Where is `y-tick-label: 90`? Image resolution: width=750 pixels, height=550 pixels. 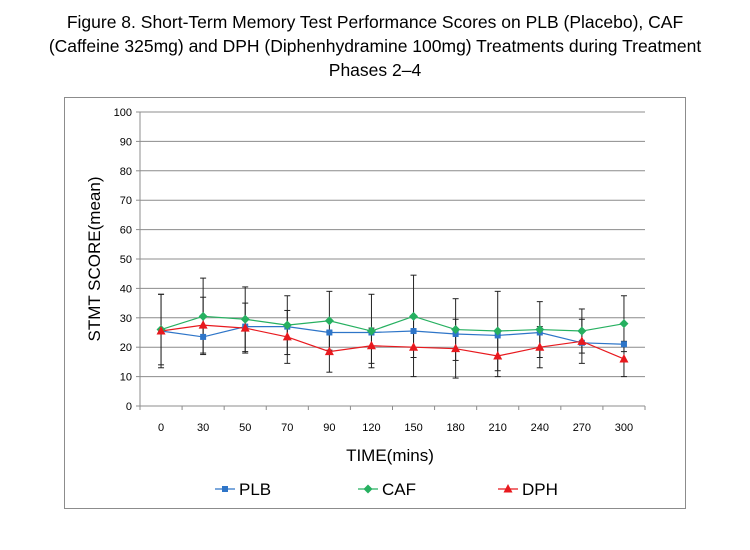
y-tick-label: 90 is located at coordinates (126, 142).